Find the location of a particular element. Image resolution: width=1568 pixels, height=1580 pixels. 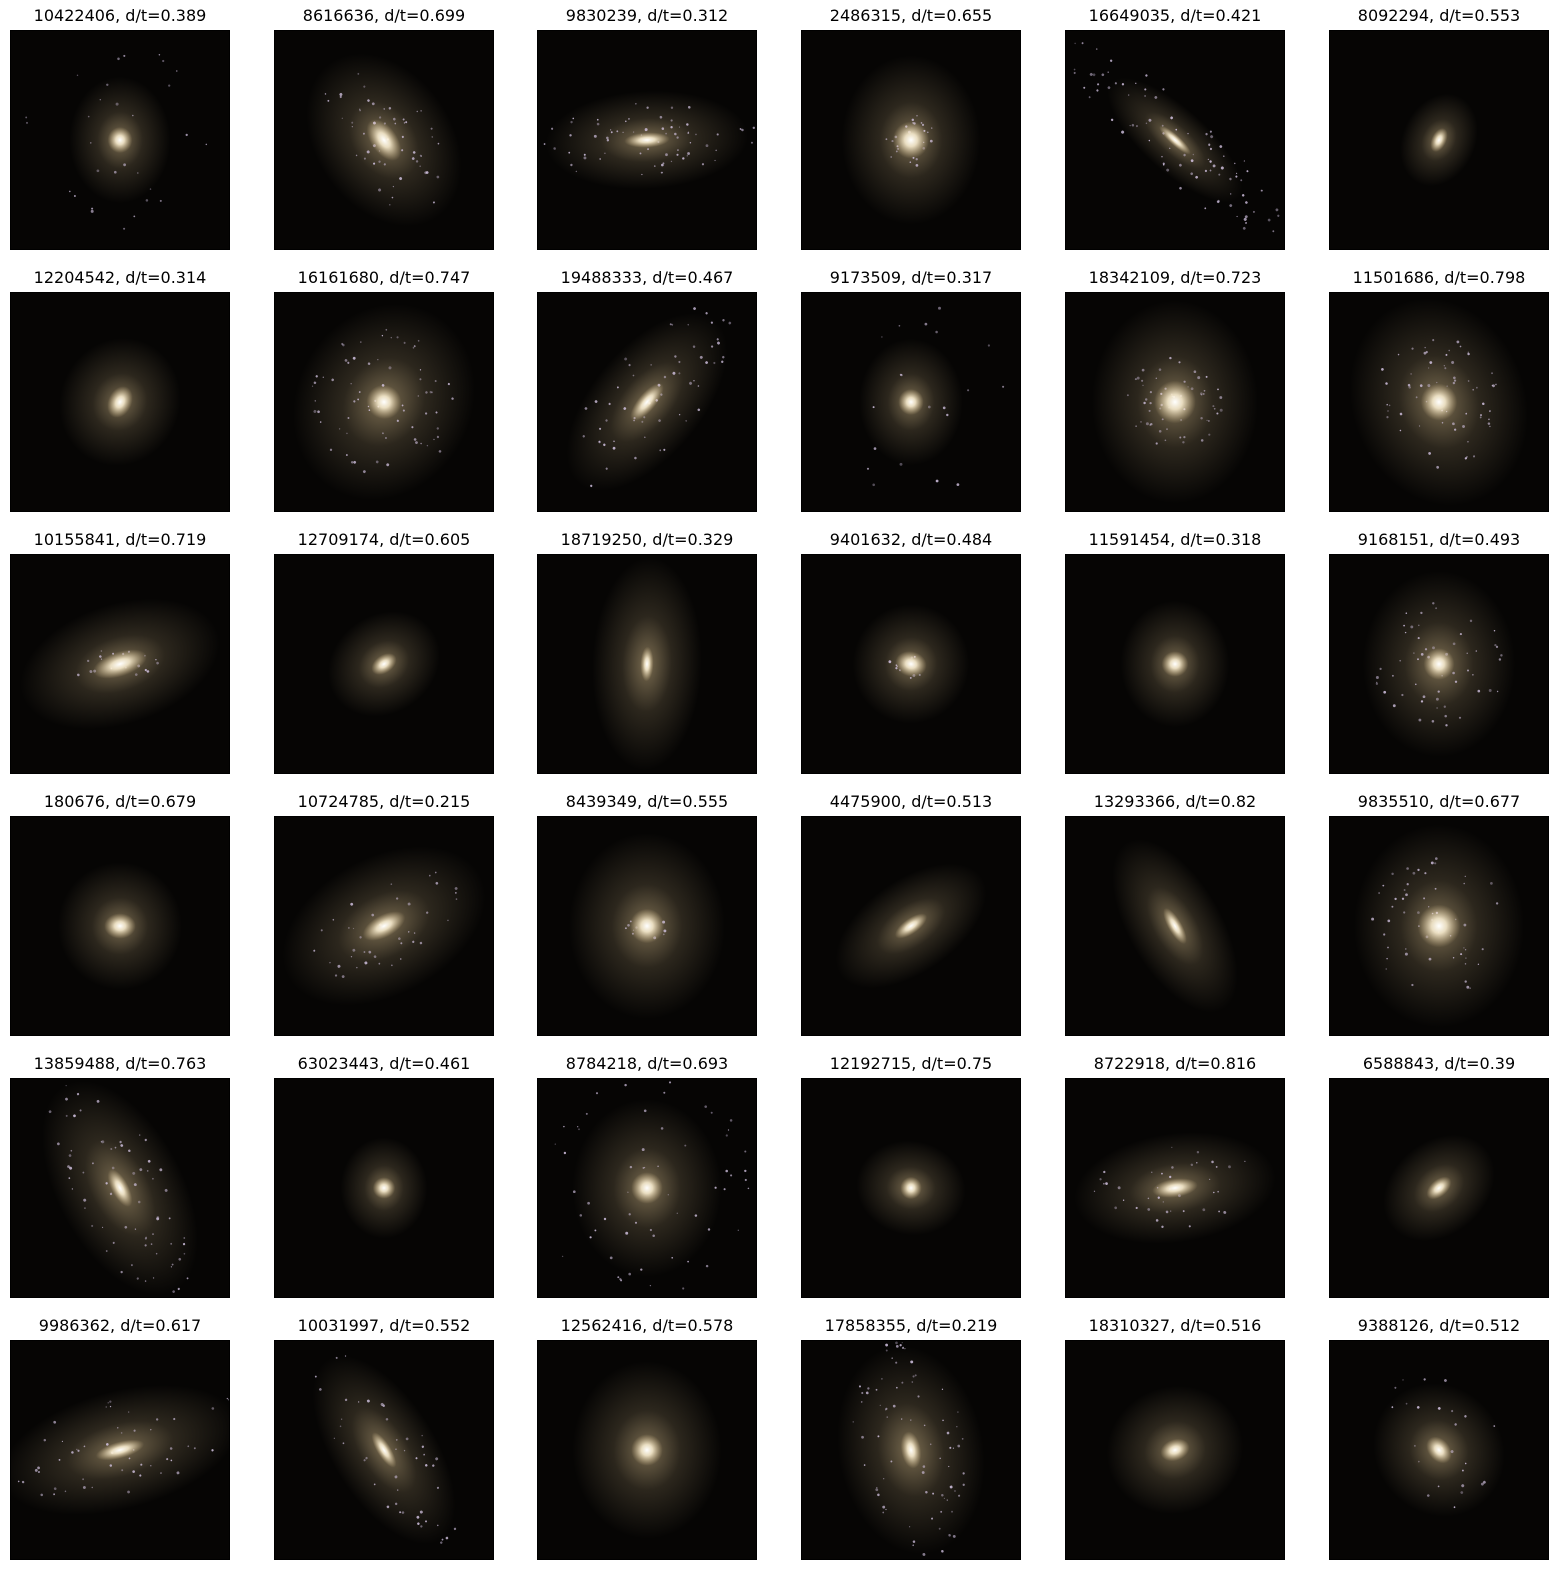

panel-title: 8722918, d/t=0.816 is located at coordinates (1175, 1063).